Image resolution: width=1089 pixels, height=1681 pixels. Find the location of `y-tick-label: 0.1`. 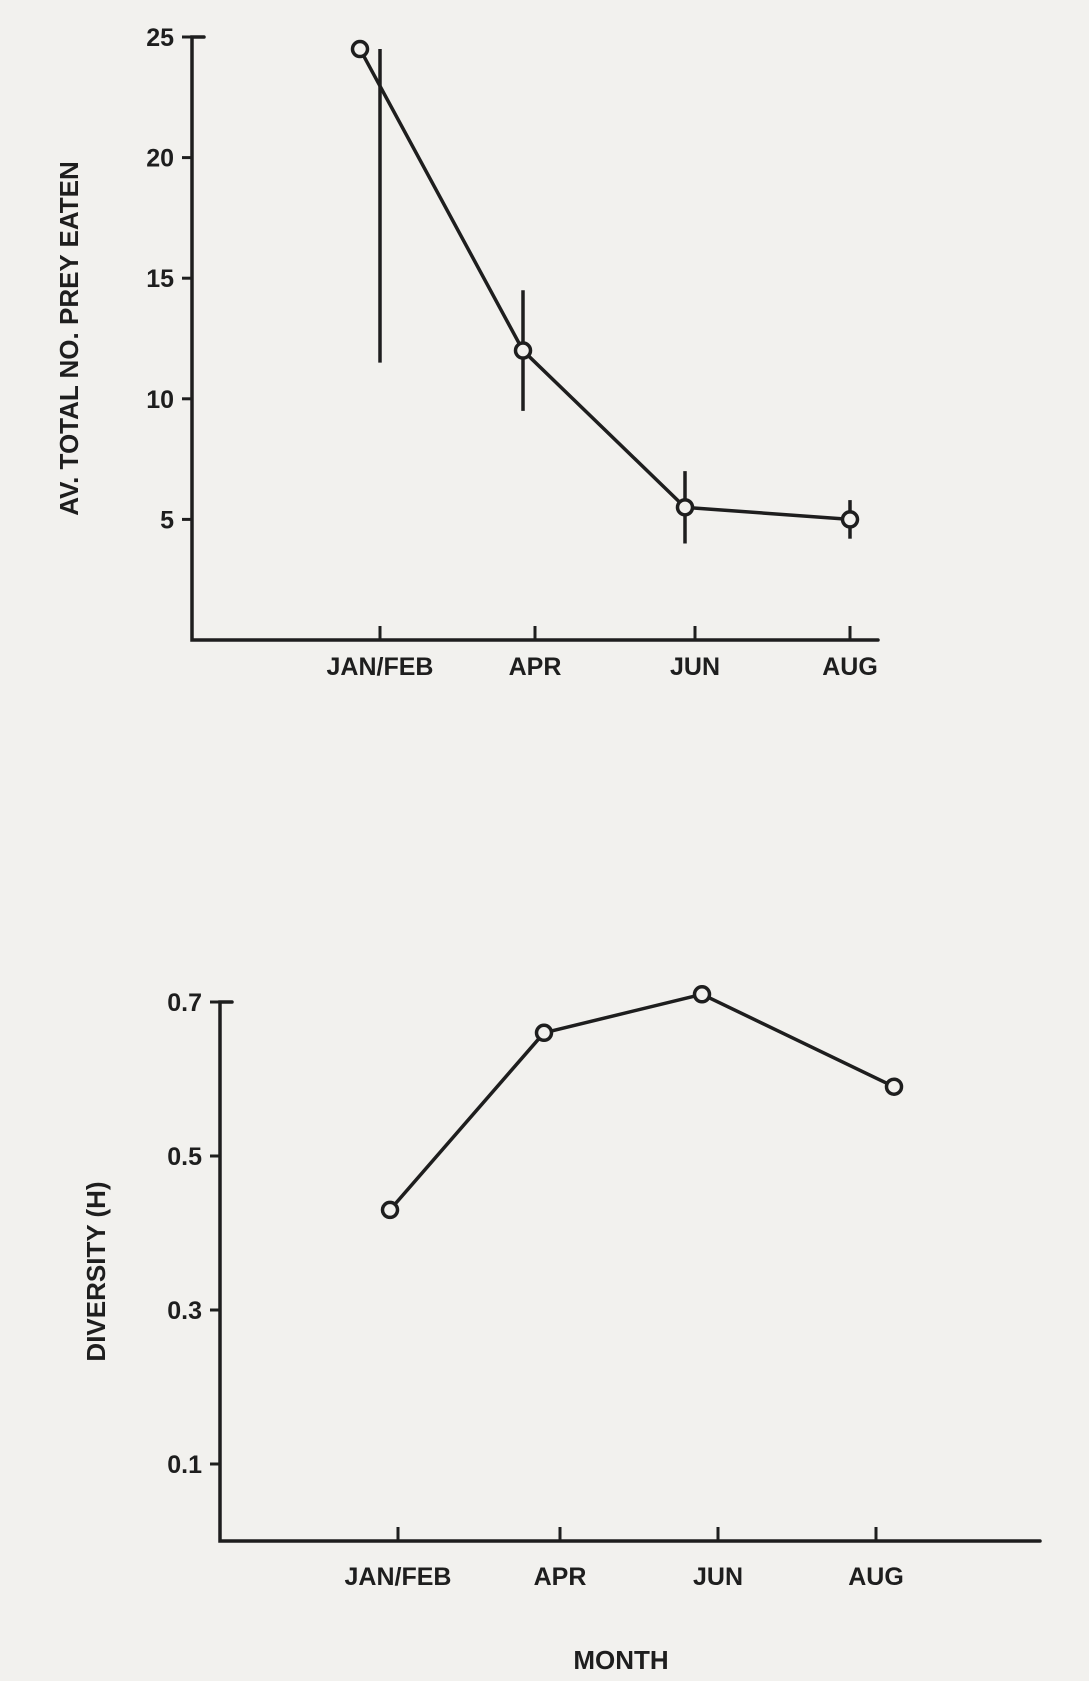

y-tick-label: 0.1 is located at coordinates (184, 1465).